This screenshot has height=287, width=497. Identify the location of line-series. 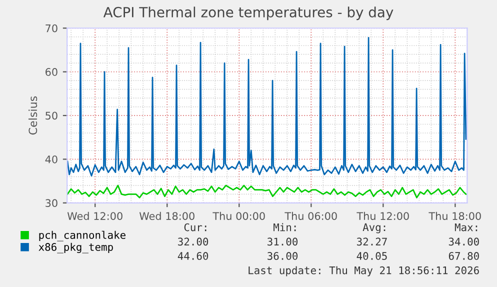
(267, 191).